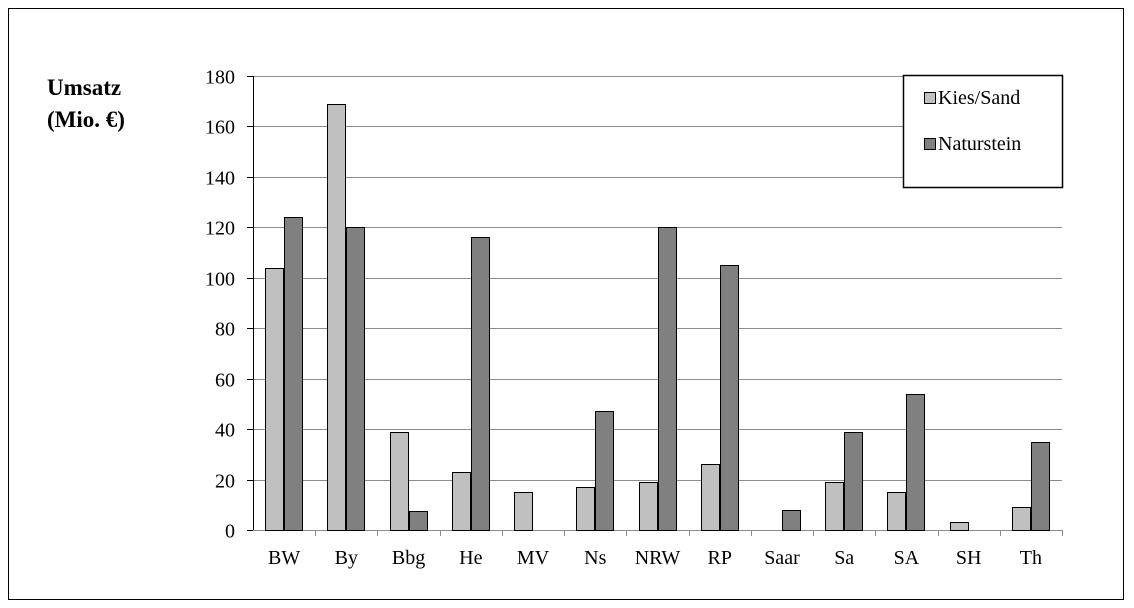  I want to click on bar-kies-sand-mv, so click(523, 511).